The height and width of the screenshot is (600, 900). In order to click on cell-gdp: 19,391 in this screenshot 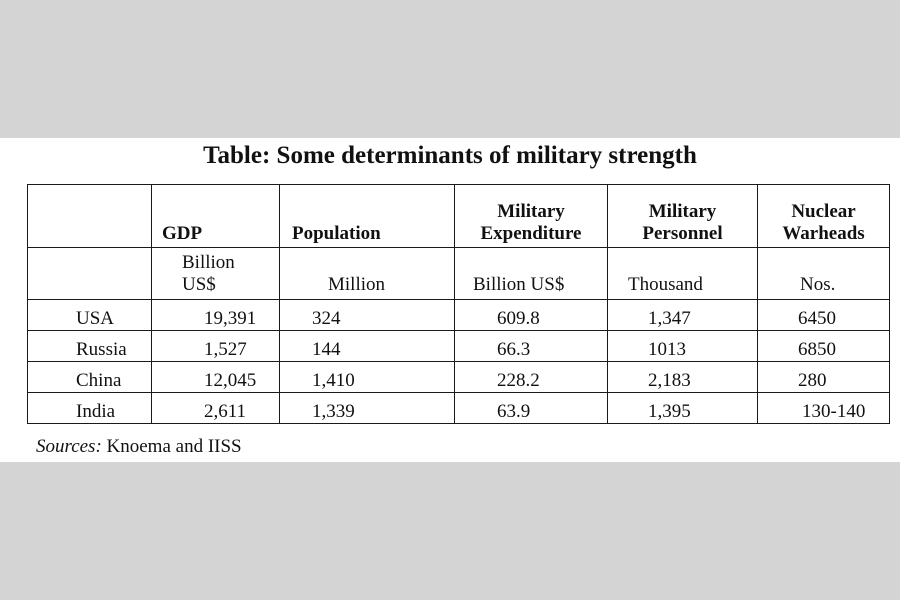, I will do `click(215, 315)`.